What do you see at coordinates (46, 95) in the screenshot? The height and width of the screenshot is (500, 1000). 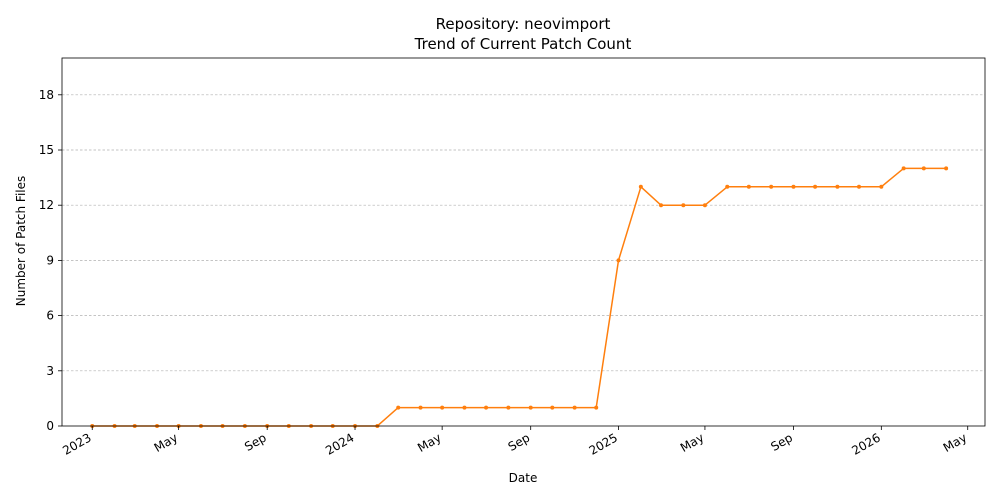 I see `y-tick-label: 18` at bounding box center [46, 95].